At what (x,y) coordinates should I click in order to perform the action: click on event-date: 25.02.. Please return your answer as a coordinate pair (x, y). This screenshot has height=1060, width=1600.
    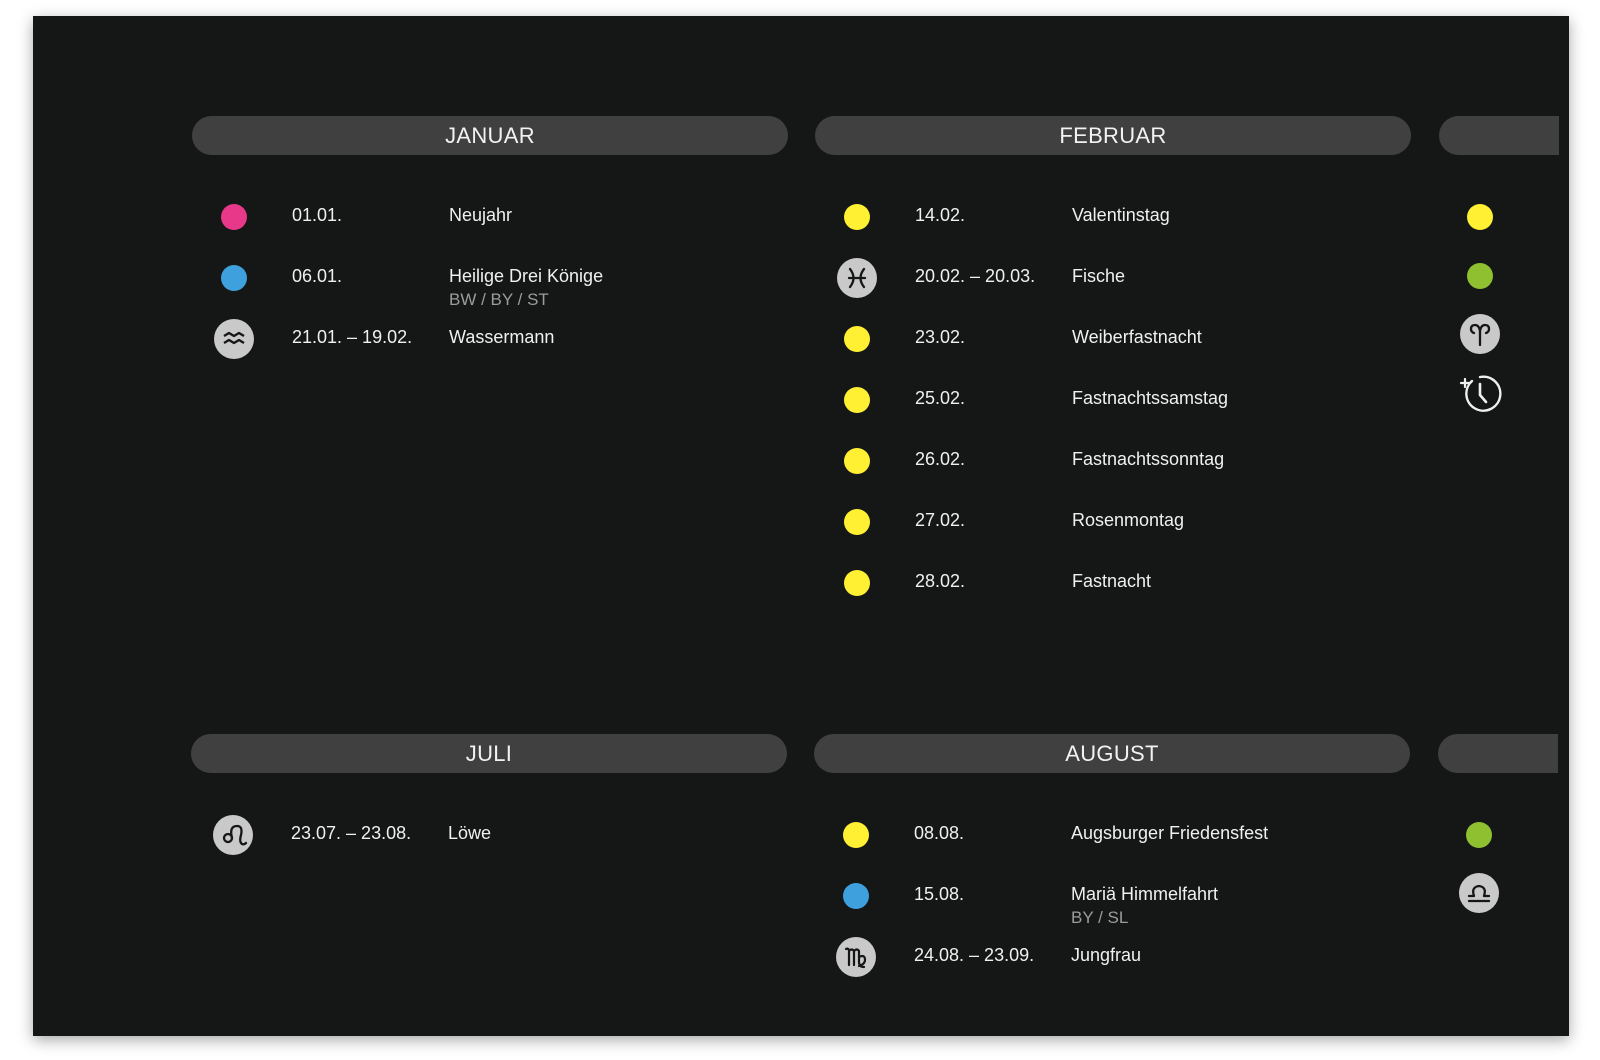
    Looking at the image, I should click on (940, 398).